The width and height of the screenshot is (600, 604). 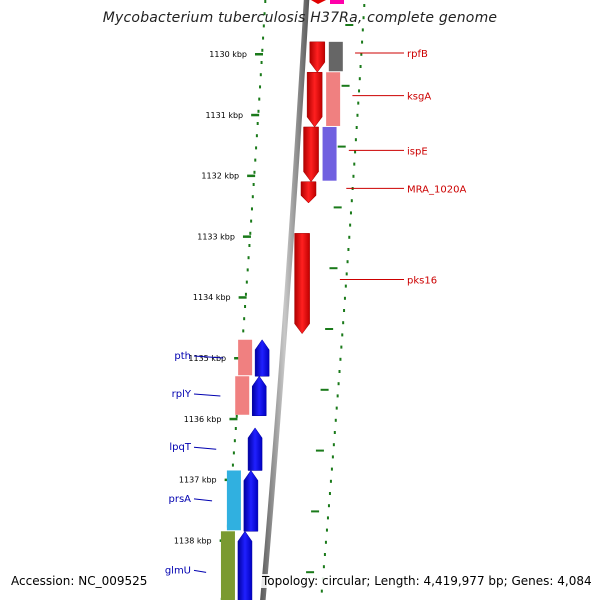 What do you see at coordinates (182, 356) in the screenshot?
I see `gene-label-pth: pth` at bounding box center [182, 356].